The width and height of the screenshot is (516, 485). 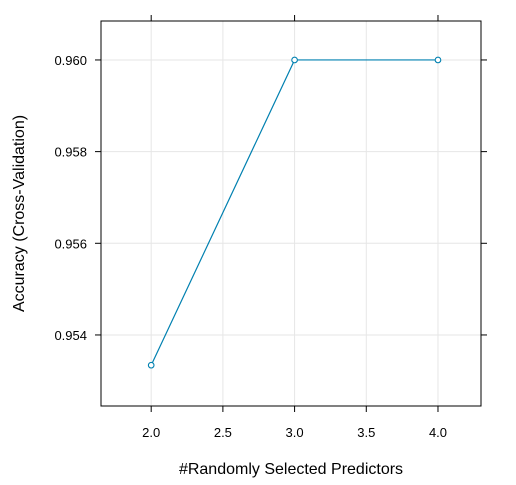 What do you see at coordinates (366, 432) in the screenshot?
I see `x-tick-label: 3.5` at bounding box center [366, 432].